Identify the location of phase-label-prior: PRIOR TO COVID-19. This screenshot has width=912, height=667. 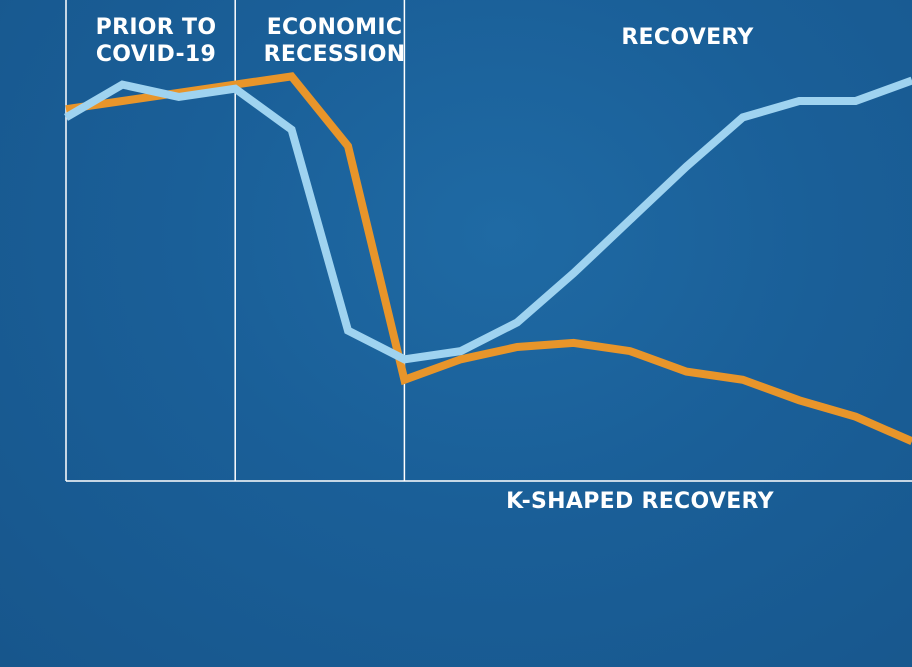
(156, 41).